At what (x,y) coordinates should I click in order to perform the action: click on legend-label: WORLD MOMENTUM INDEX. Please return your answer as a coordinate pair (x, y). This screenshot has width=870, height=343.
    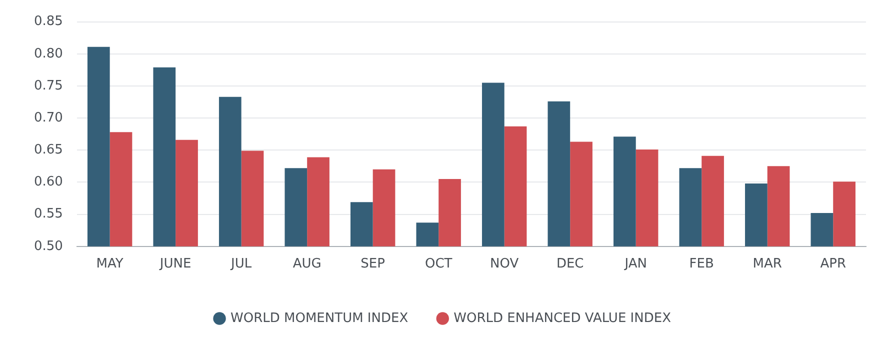
    Looking at the image, I should click on (319, 318).